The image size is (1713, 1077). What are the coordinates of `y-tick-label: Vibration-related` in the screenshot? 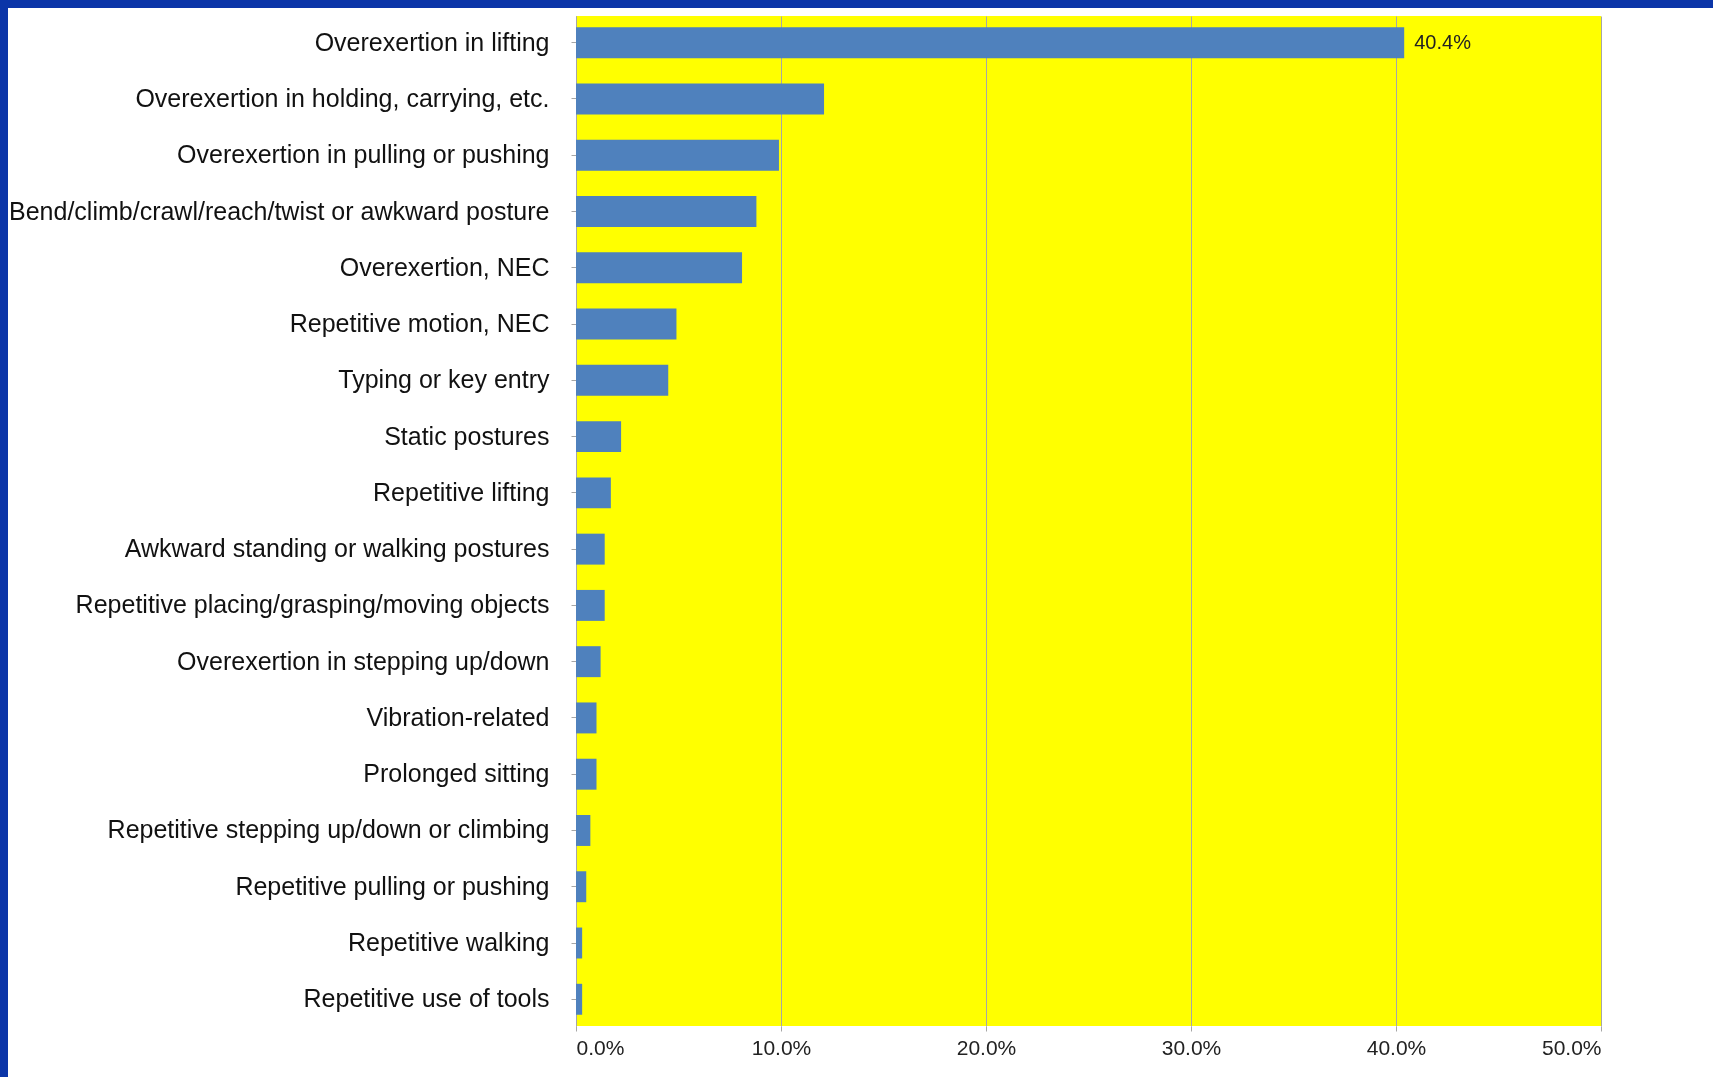 It's located at (458, 716).